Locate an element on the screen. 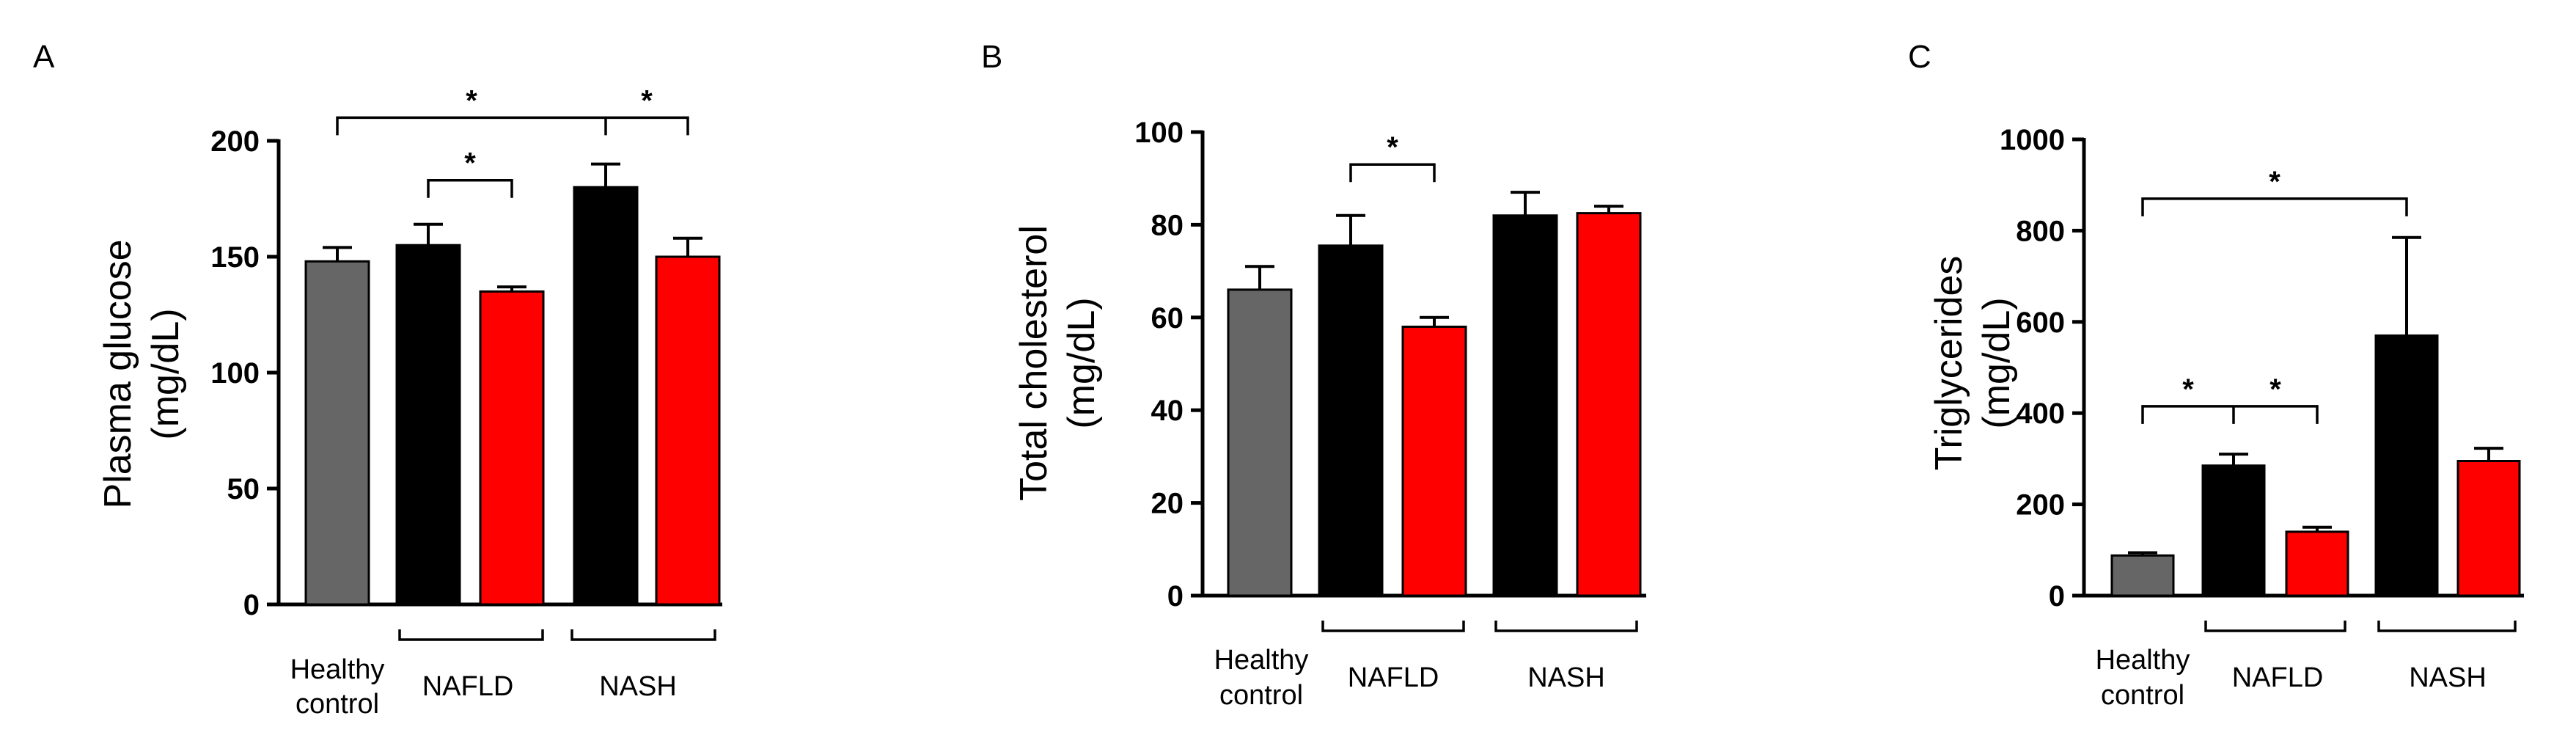 This screenshot has width=2576, height=746. panel-a-group-label-nash: NASH is located at coordinates (638, 686).